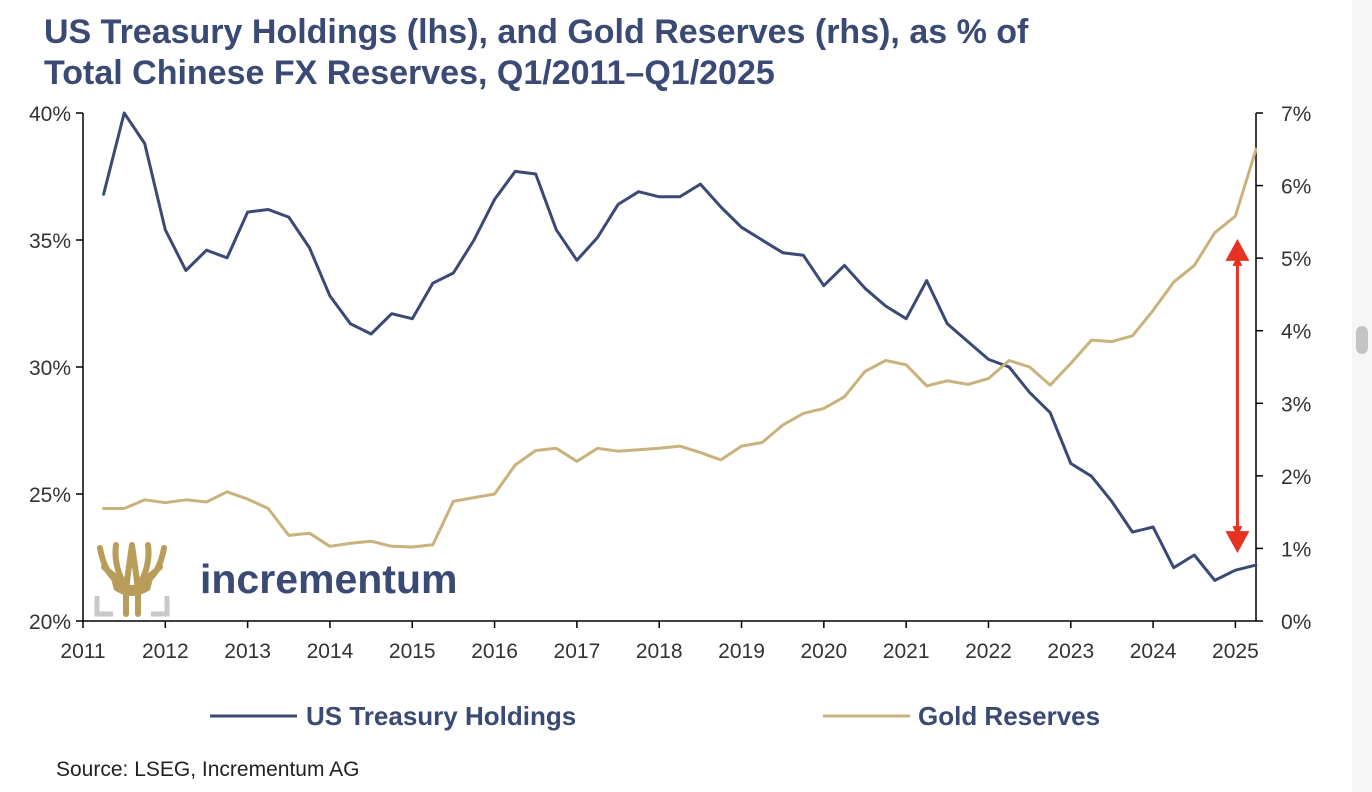  I want to click on right-tick-label: 1%, so click(1296, 549).